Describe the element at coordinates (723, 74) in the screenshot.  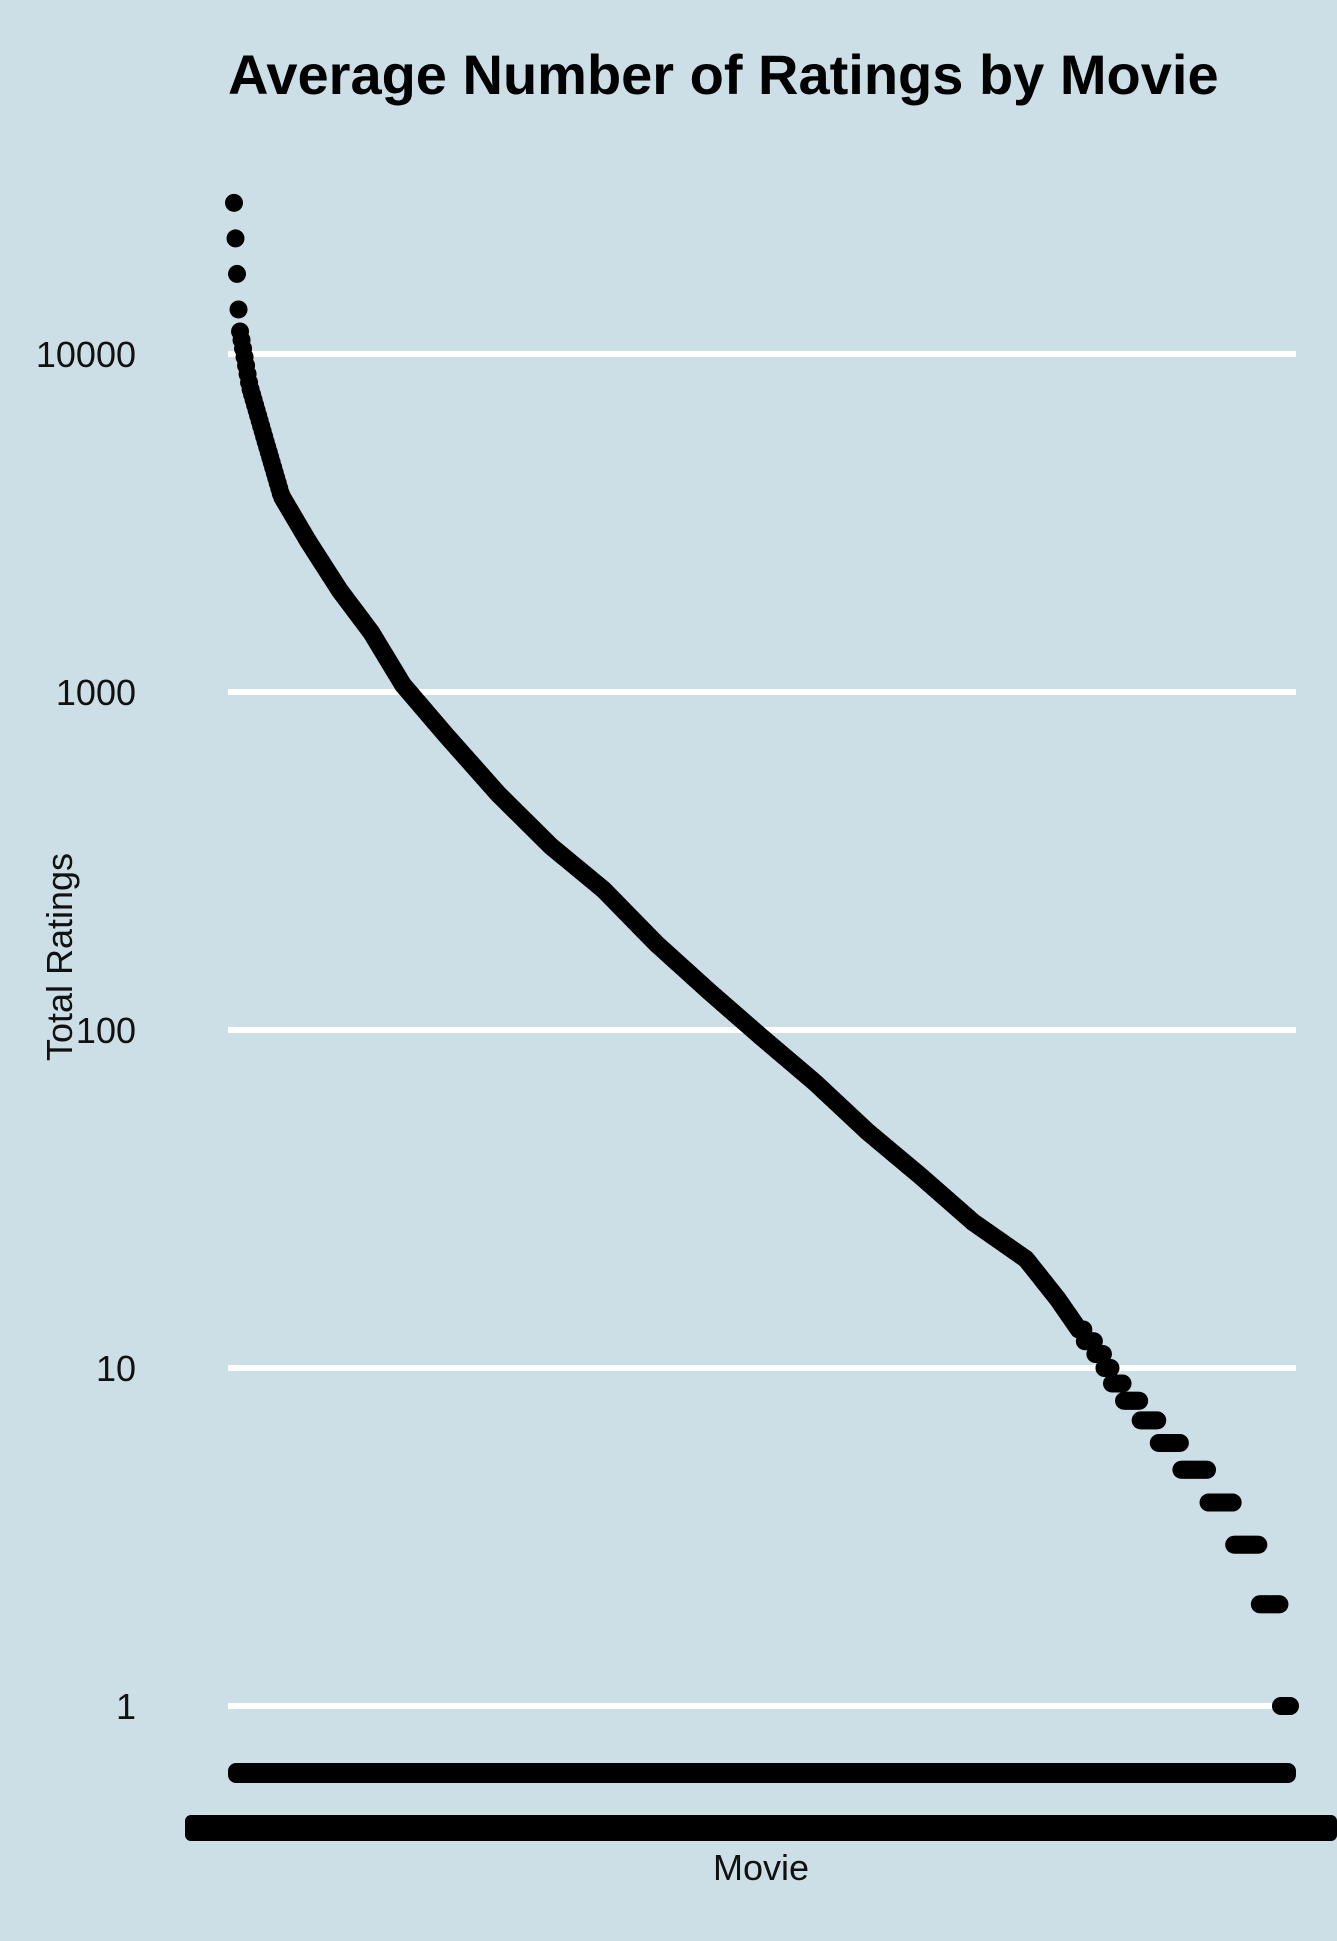
I see `chart-title: Average Number of Ratings by Movie` at that location.